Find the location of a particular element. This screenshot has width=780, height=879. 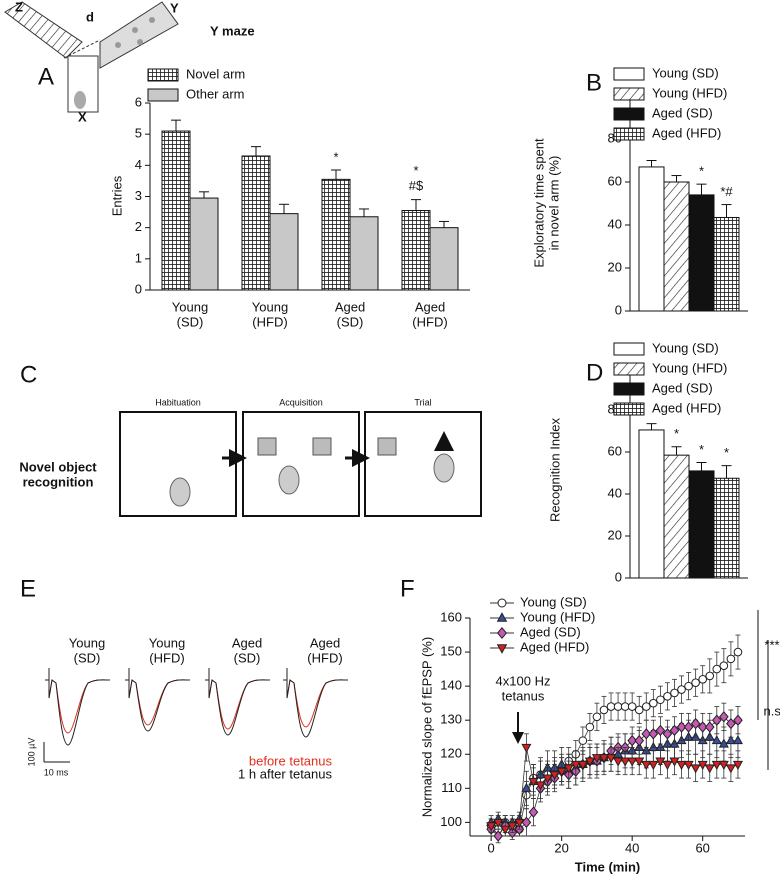

stage-label: Acquisition is located at coordinates (301, 402).